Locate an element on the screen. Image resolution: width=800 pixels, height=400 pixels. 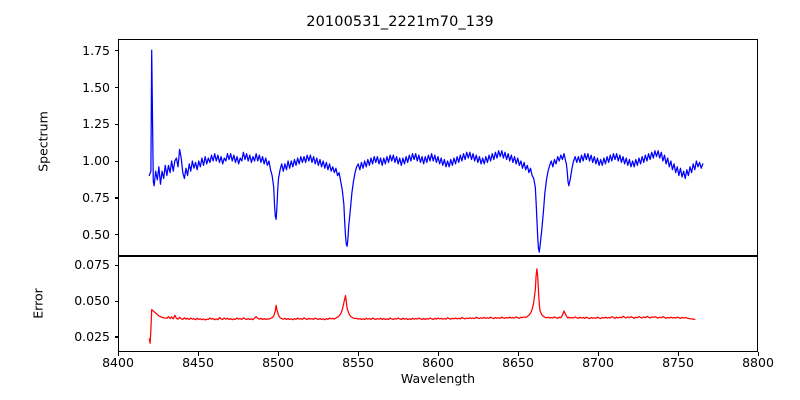
error-y-axis-label: Error is located at coordinates (38, 303).